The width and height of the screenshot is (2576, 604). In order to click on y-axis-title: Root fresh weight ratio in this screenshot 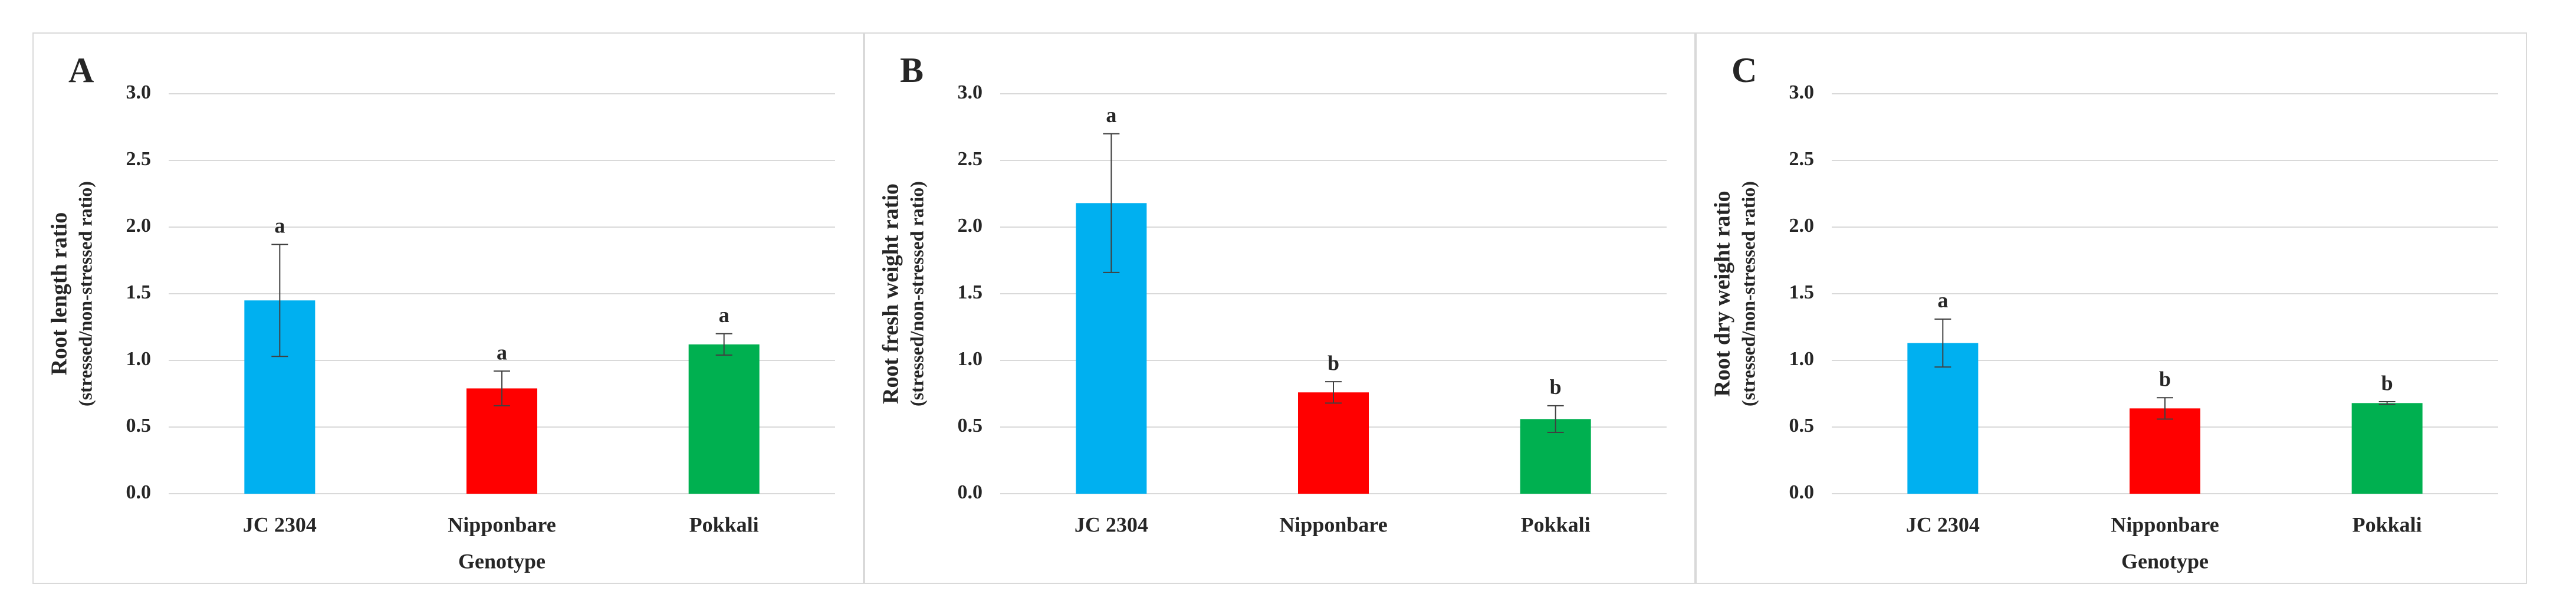, I will do `click(891, 293)`.